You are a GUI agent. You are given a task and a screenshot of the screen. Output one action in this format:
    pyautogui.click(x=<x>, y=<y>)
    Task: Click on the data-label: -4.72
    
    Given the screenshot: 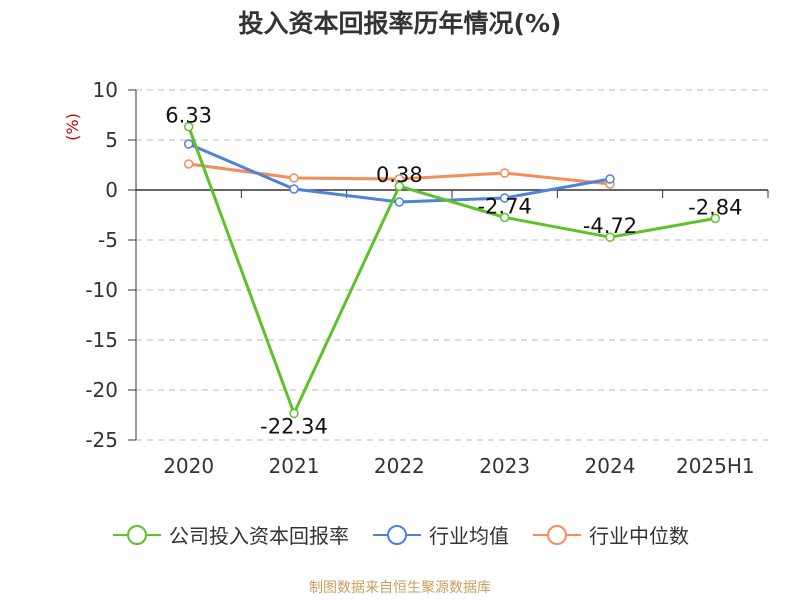 What is the action you would take?
    pyautogui.click(x=610, y=226)
    